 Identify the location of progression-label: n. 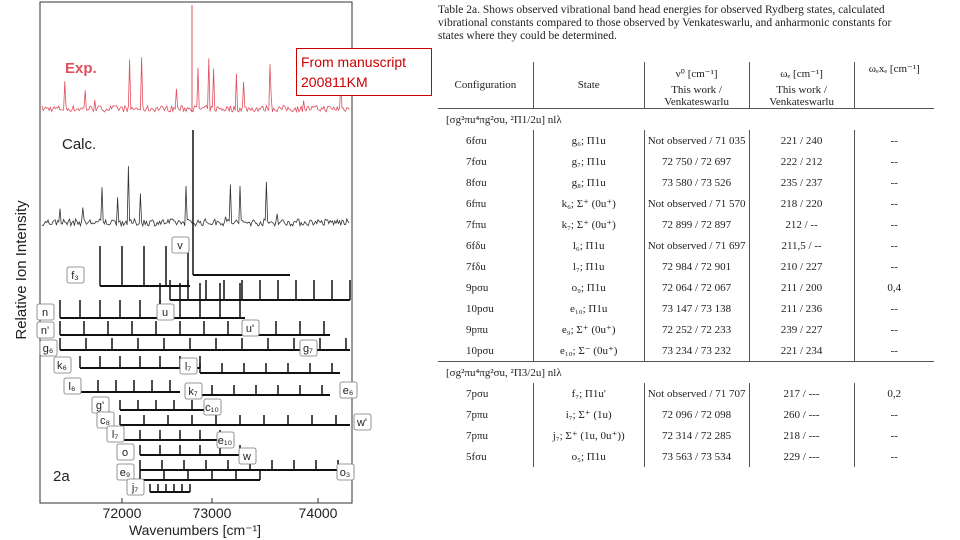
(45, 313).